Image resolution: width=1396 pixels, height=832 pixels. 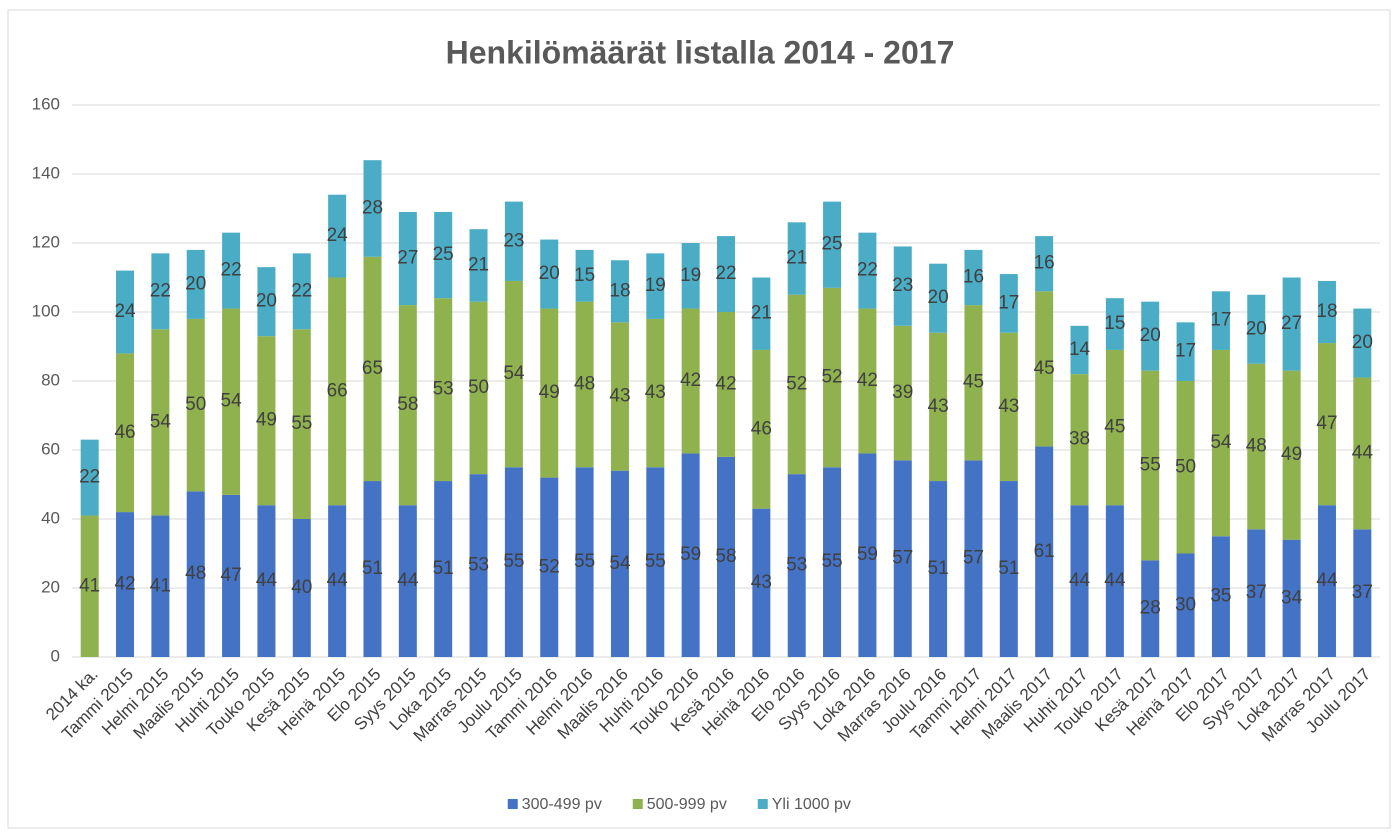 I want to click on legend-label: Yli 1000 pv, so click(x=811, y=804).